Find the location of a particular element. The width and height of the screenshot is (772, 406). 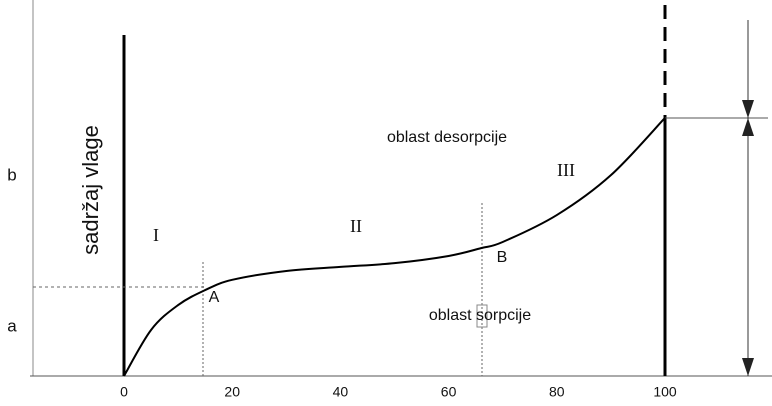

y-tick-label: a is located at coordinates (12, 325).